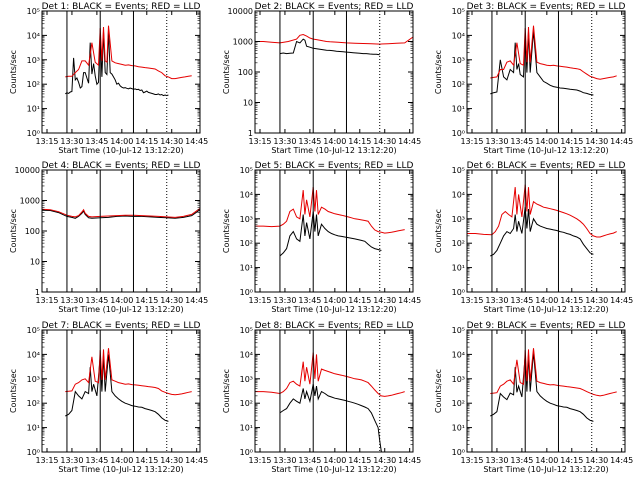 The image size is (640, 480). I want to click on panel-title: Det 6: BLACK = Events; RED = LLD, so click(546, 166).